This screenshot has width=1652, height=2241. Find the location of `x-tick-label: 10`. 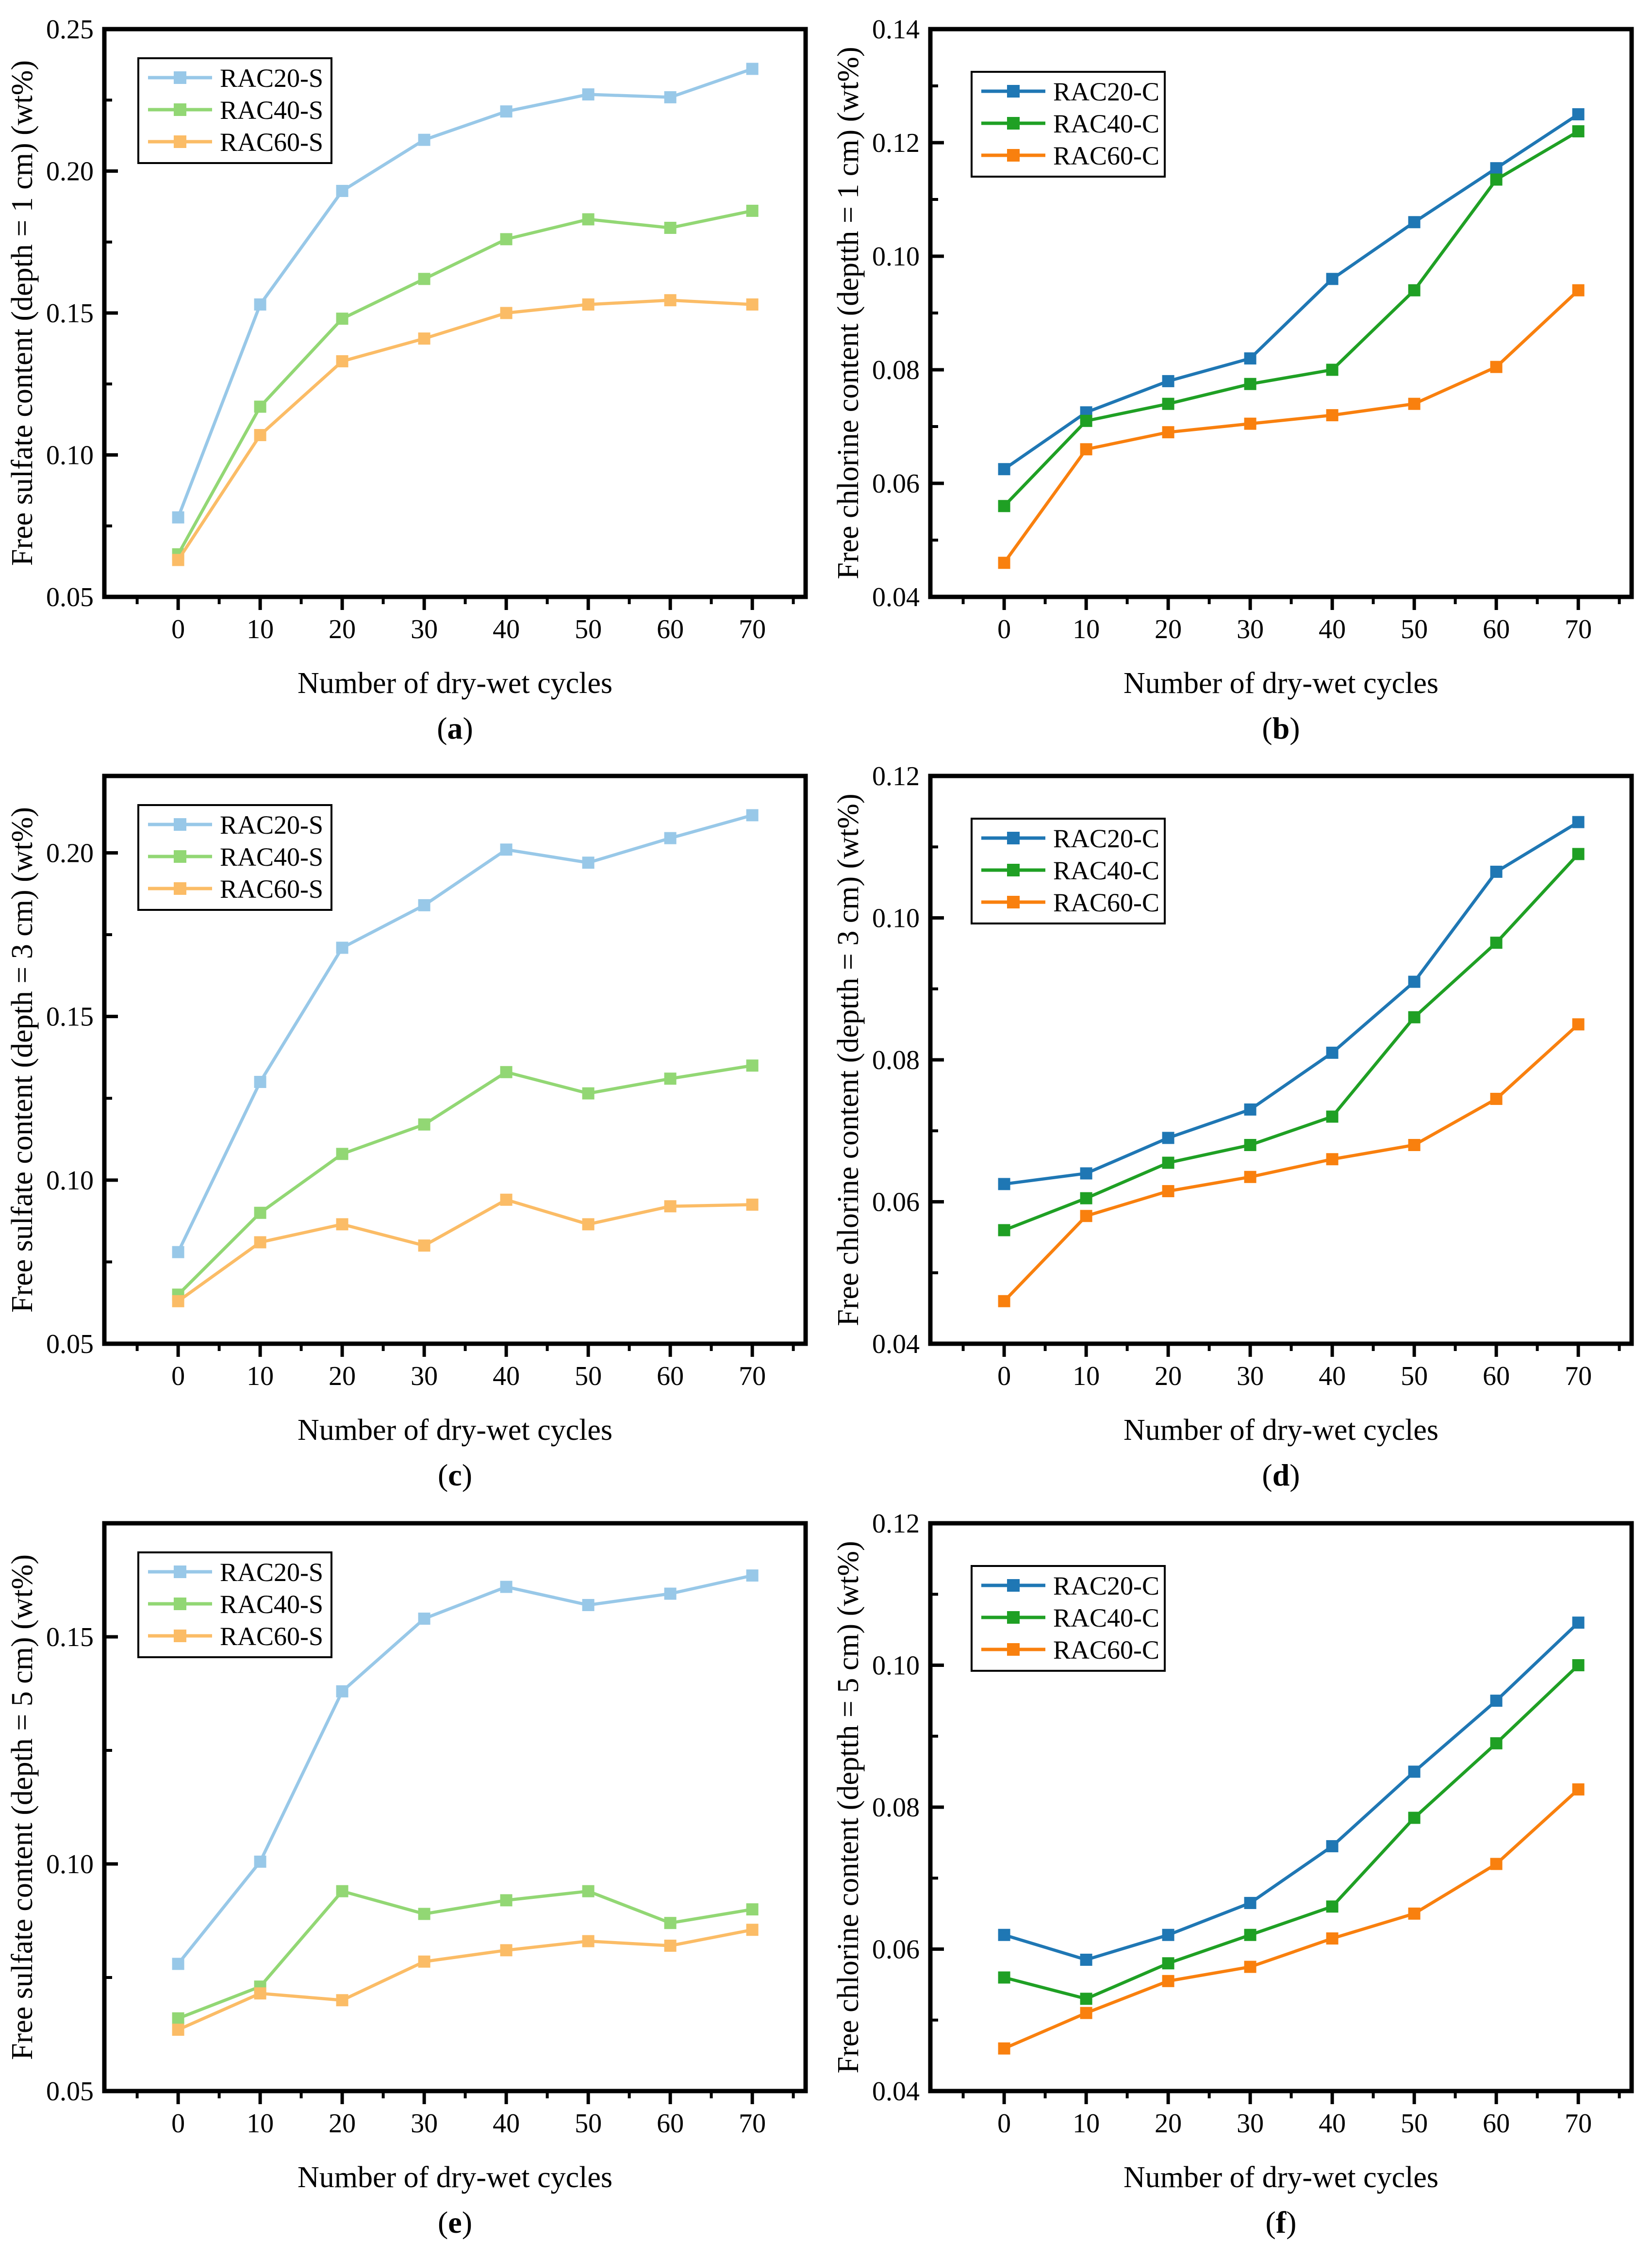

x-tick-label: 10 is located at coordinates (1086, 2124).